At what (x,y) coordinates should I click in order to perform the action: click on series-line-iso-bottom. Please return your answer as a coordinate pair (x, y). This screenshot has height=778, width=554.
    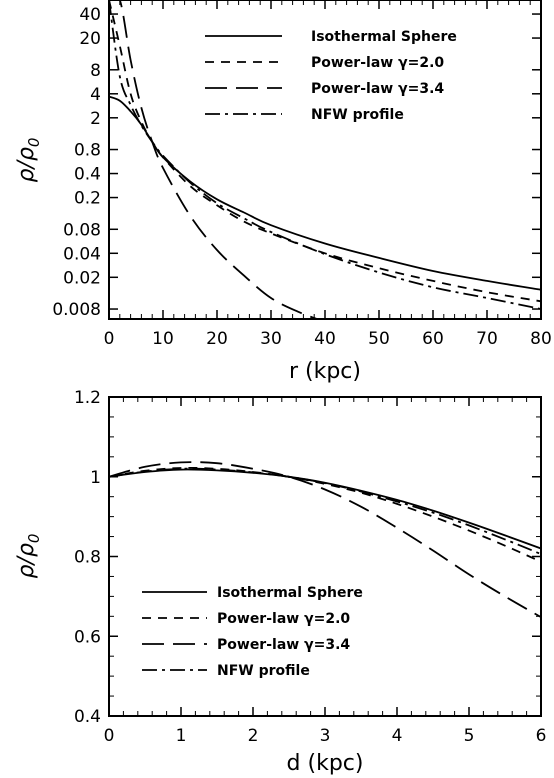
    Looking at the image, I should click on (325, 509).